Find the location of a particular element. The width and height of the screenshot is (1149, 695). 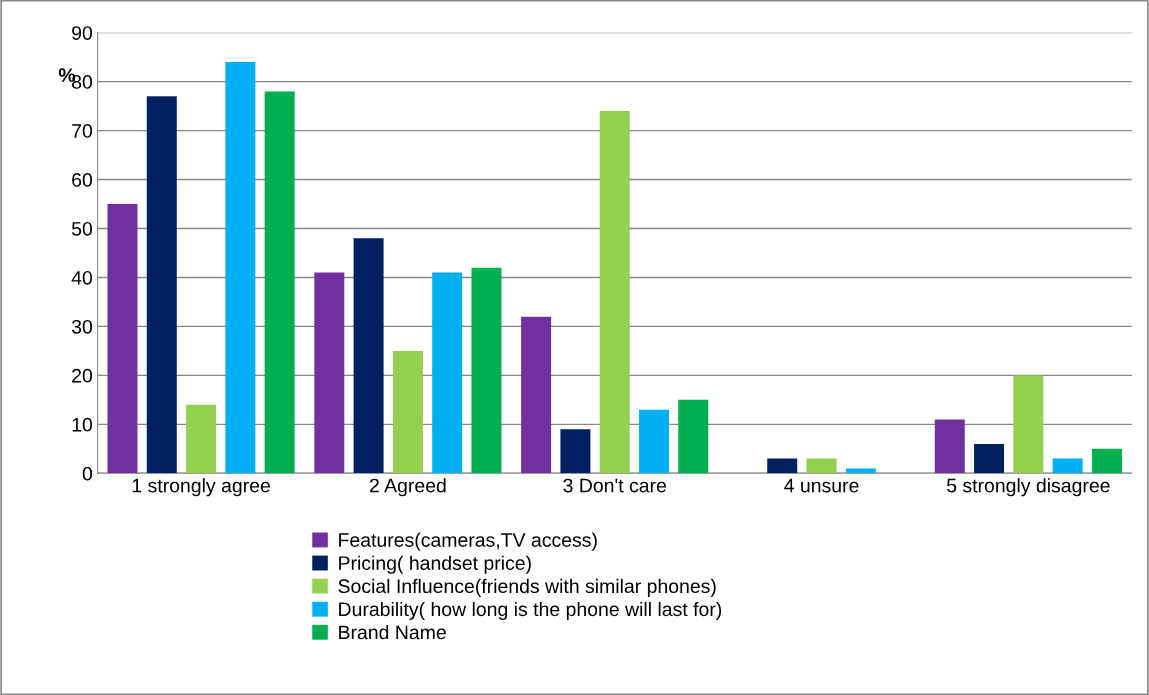

y-tick-label: 40 is located at coordinates (82, 277).